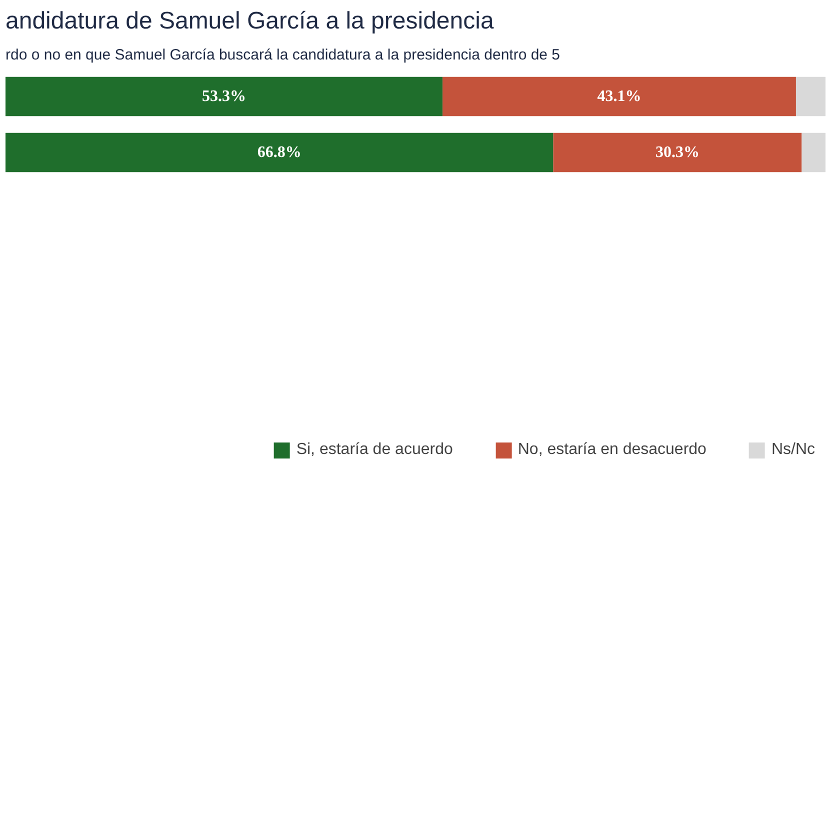 The image size is (837, 819). What do you see at coordinates (612, 450) in the screenshot?
I see `legend-label: No, estaría en desacuerdo` at bounding box center [612, 450].